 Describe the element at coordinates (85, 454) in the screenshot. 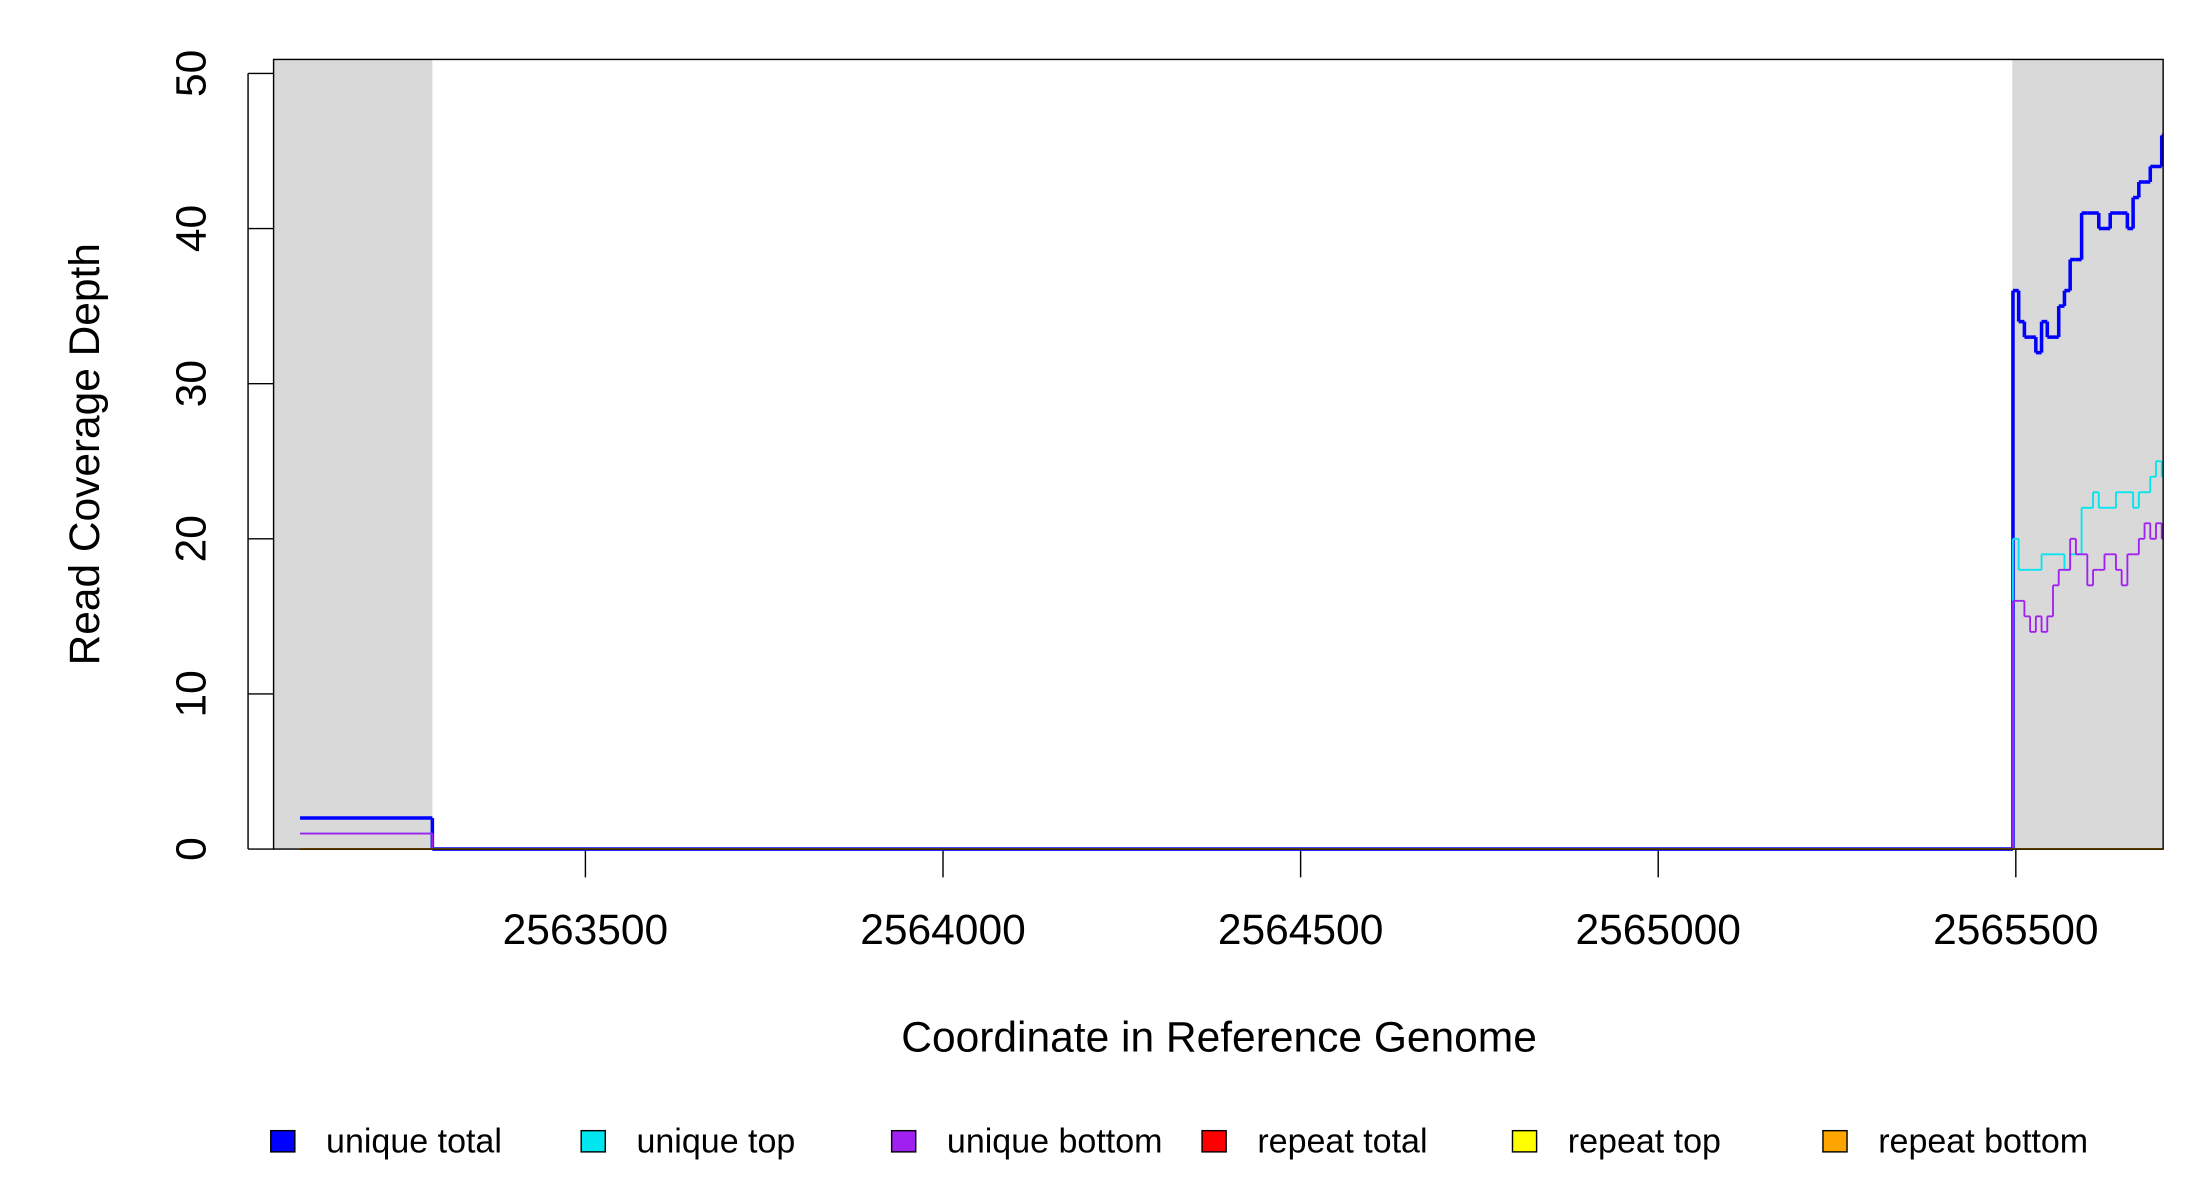

I see `y-axis-label: Read Coverage Depth` at that location.